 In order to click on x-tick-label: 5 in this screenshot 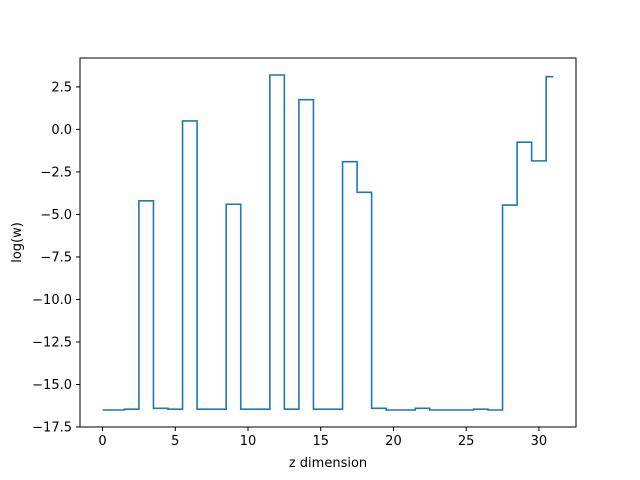, I will do `click(175, 441)`.